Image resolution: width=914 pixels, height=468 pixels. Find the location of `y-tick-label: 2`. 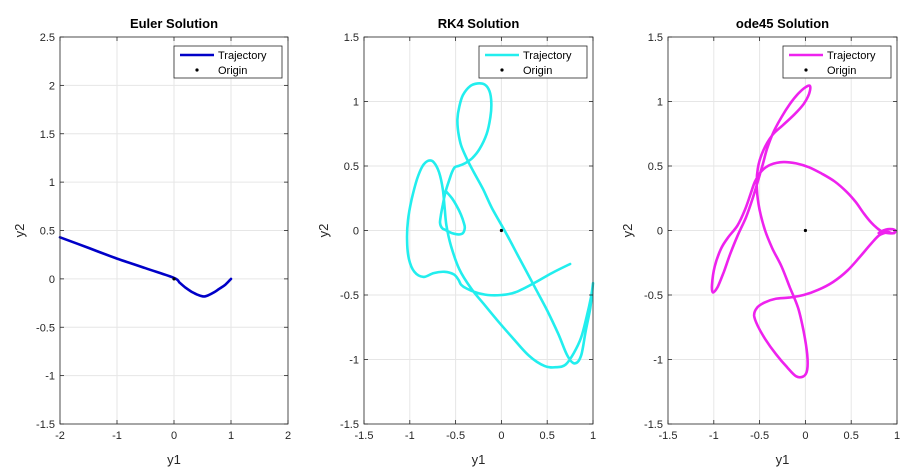

y-tick-label: 2 is located at coordinates (52, 86).